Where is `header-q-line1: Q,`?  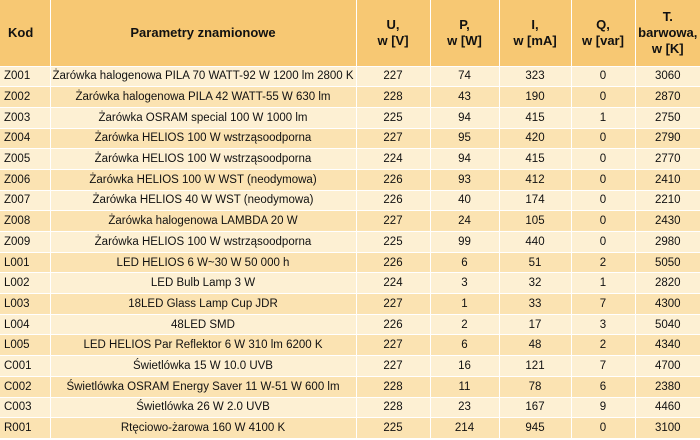
header-q-line1: Q, is located at coordinates (603, 24).